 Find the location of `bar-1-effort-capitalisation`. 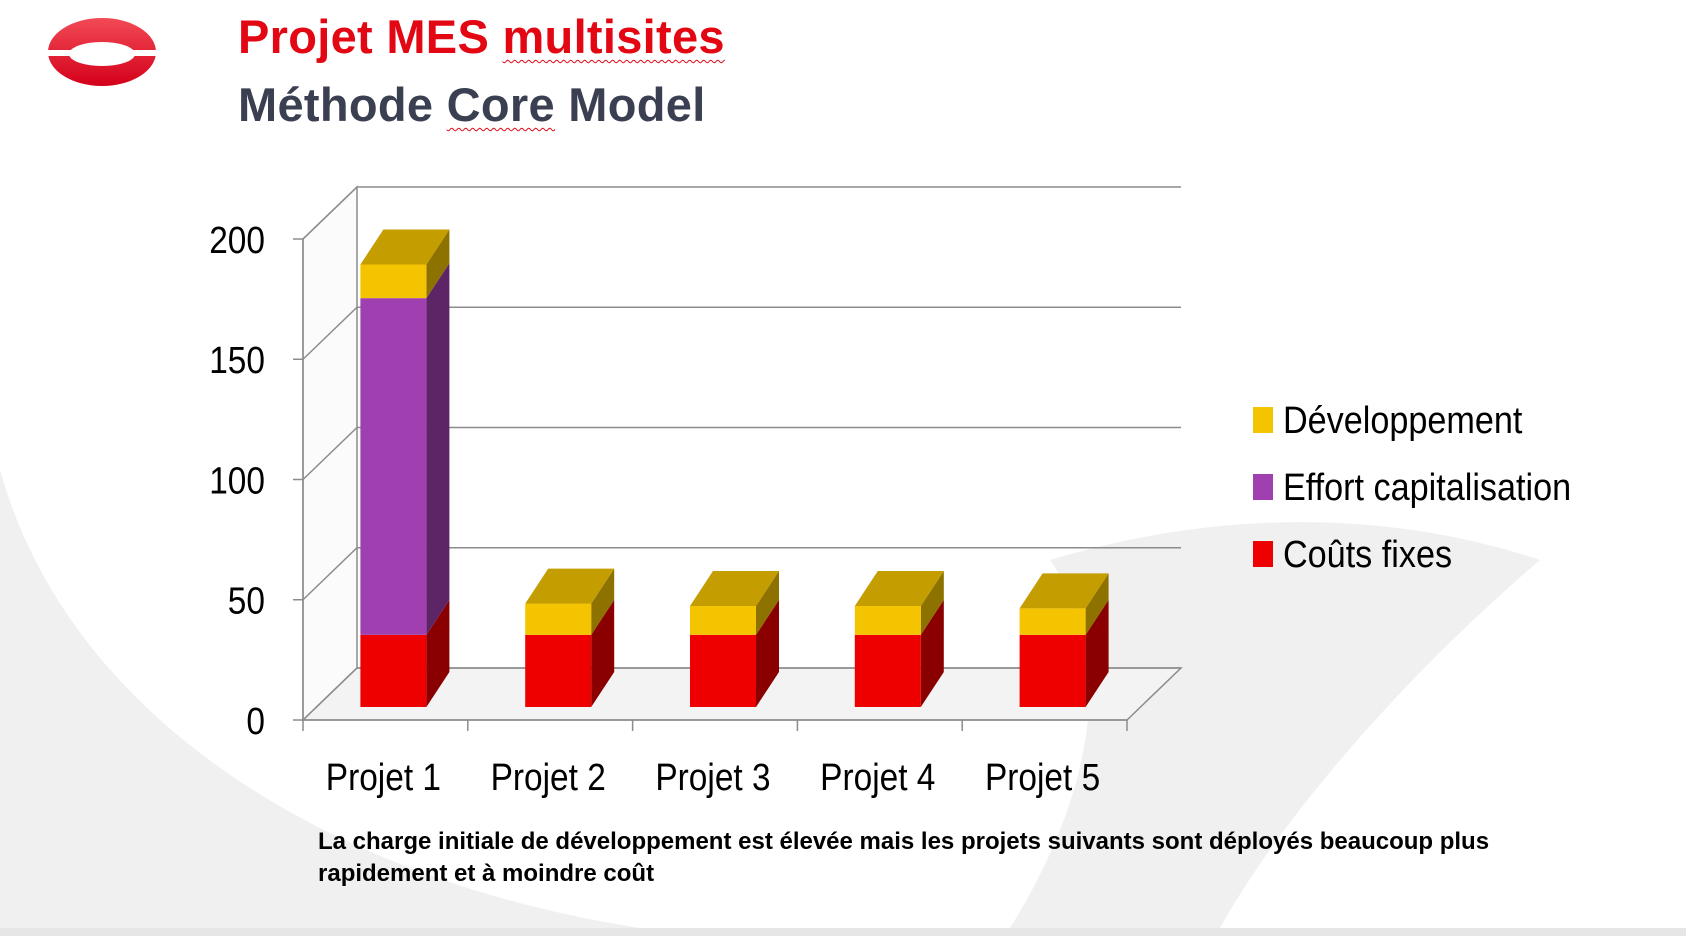

bar-1-effort-capitalisation is located at coordinates (393, 466).